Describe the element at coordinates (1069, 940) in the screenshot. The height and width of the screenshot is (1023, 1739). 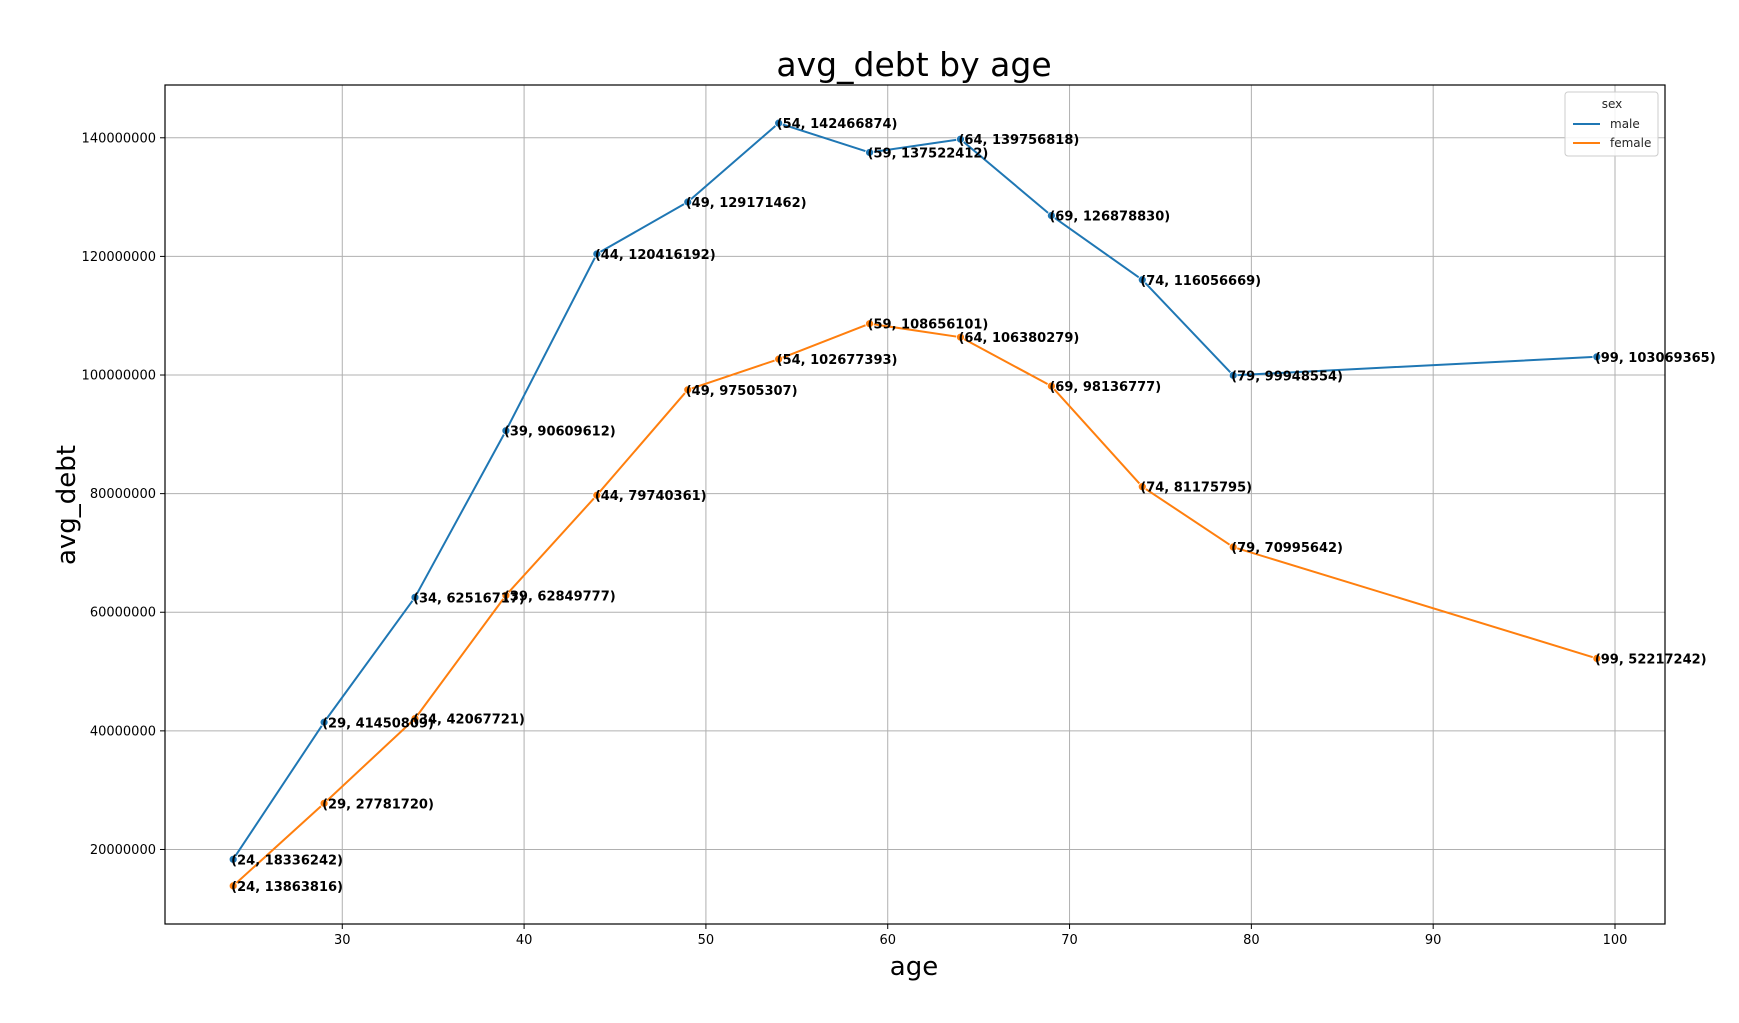
I see `x-tick-label: 70` at that location.